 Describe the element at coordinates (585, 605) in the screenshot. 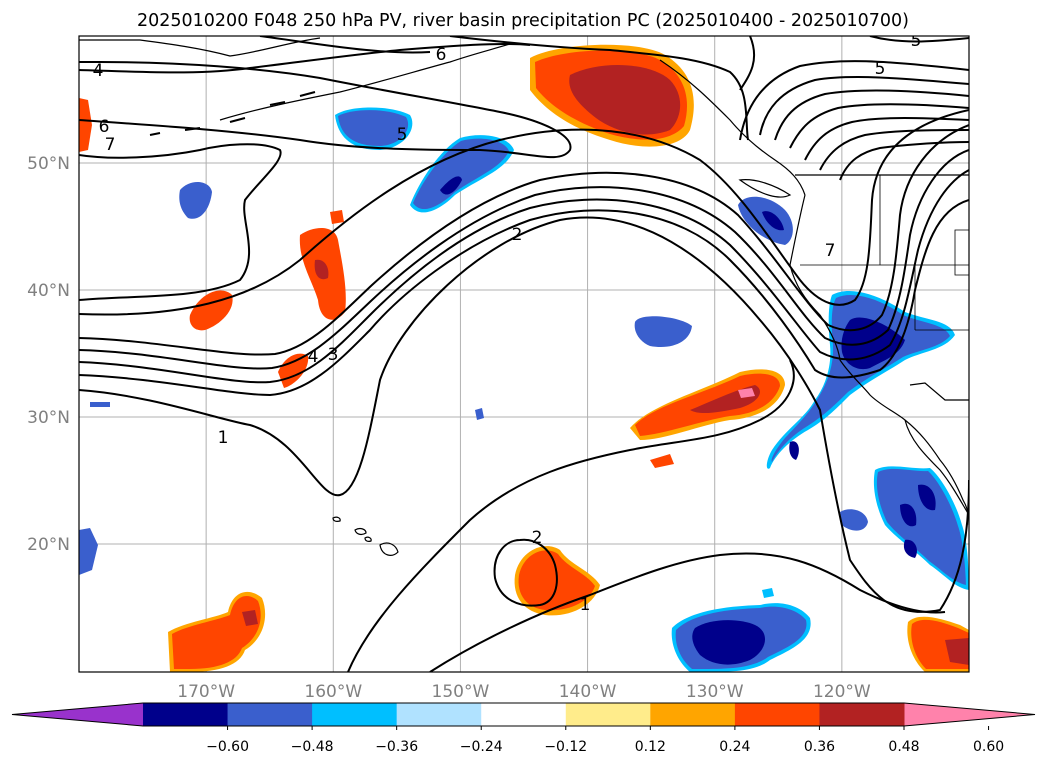

I see `contour-label: 1` at that location.